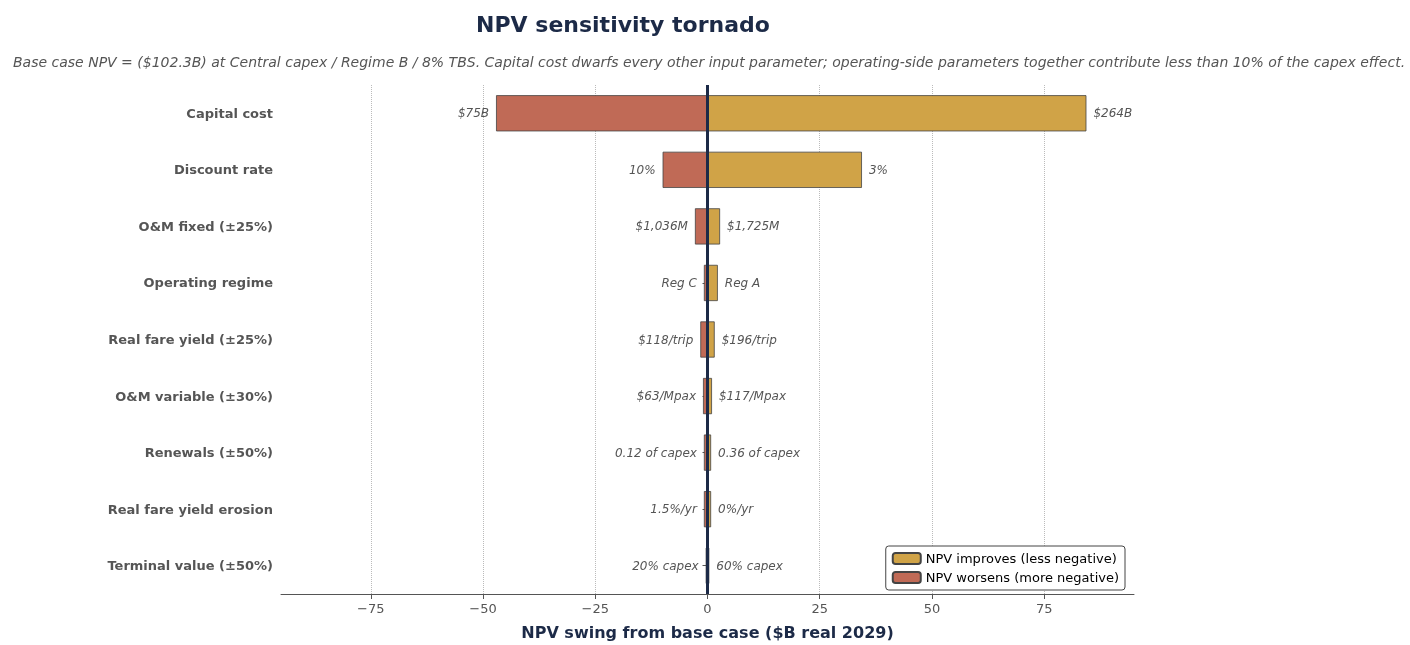 This screenshot has width=1410, height=645. Describe the element at coordinates (666, 396) in the screenshot. I see `annotation: $63/Mpax` at that location.